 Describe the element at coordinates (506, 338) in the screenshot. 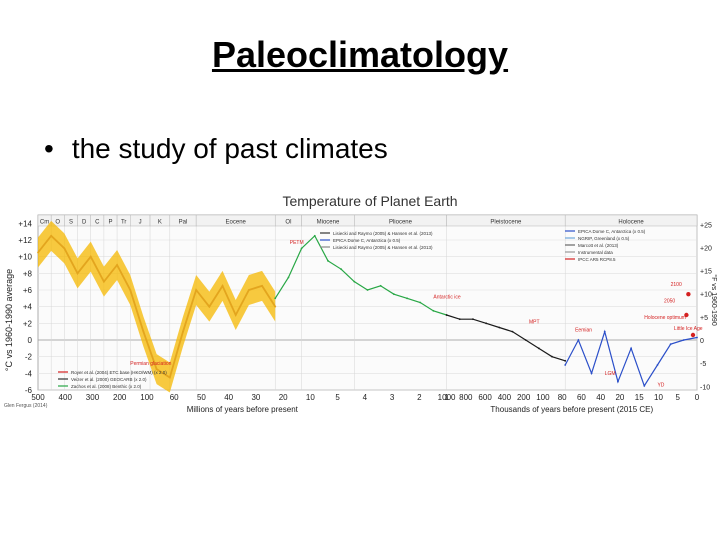

I see `series-line-neogene` at that location.